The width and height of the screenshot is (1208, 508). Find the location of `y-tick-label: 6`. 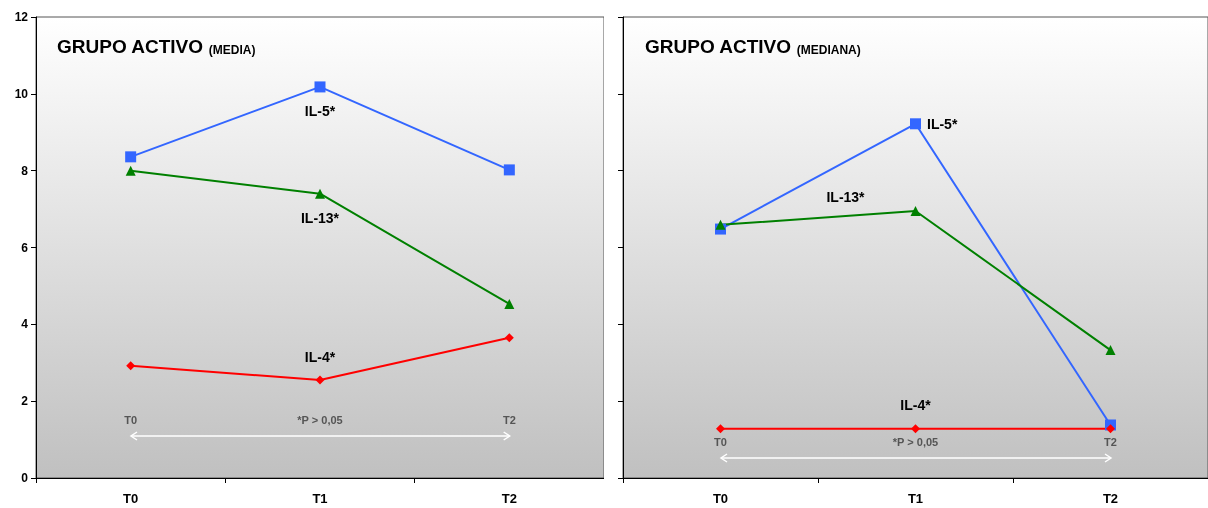

y-tick-label: 6 is located at coordinates (25, 247).